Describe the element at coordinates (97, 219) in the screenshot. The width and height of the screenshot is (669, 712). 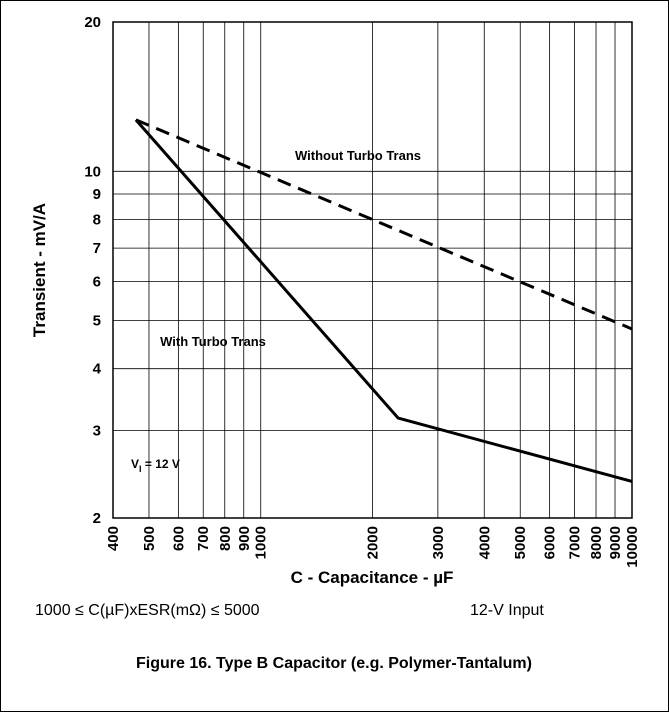
I see `y-tick-label: 8` at that location.